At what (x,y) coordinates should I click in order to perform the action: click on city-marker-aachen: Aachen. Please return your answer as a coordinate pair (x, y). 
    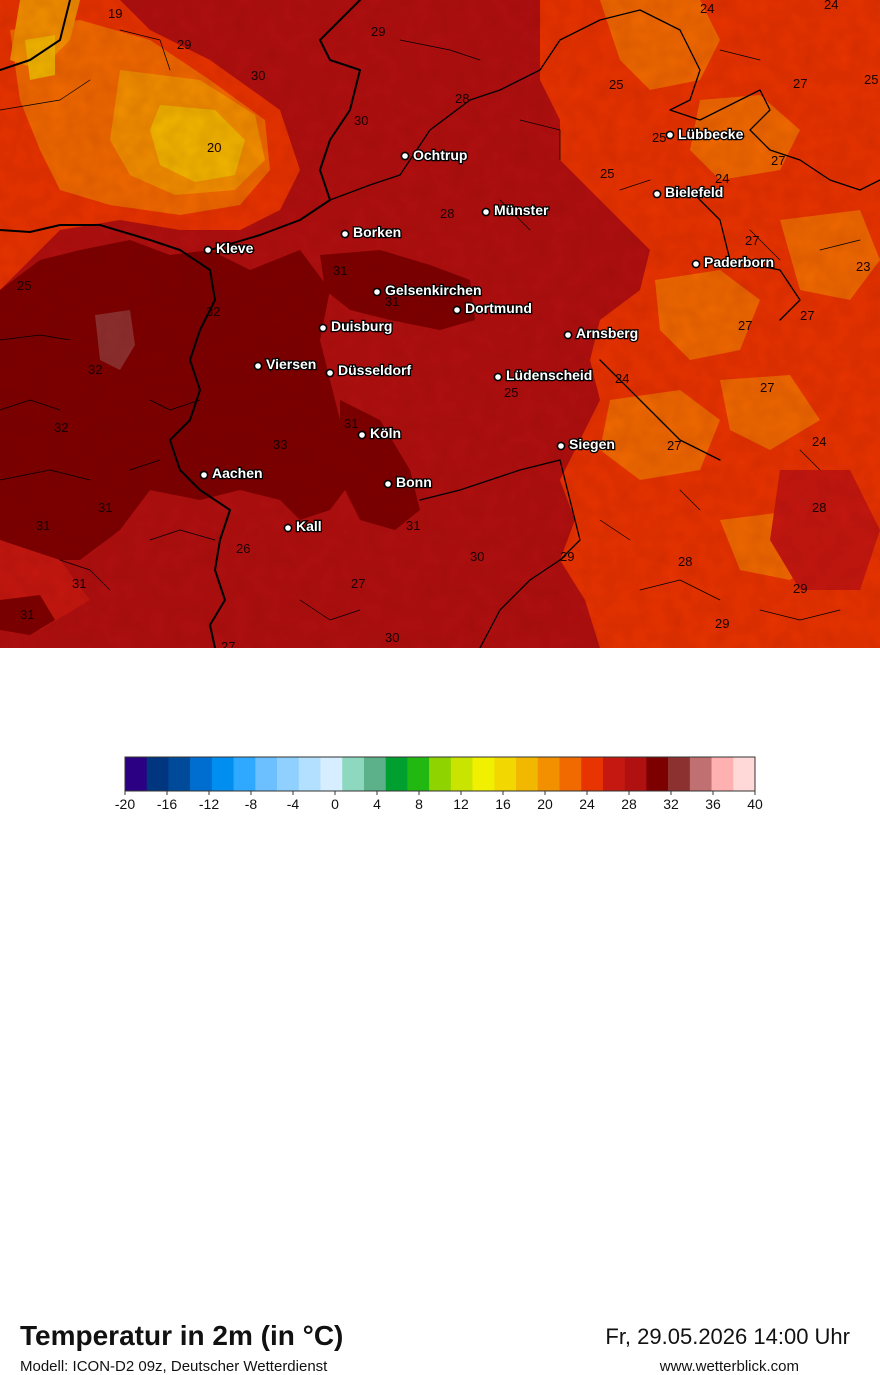
    Looking at the image, I should click on (231, 473).